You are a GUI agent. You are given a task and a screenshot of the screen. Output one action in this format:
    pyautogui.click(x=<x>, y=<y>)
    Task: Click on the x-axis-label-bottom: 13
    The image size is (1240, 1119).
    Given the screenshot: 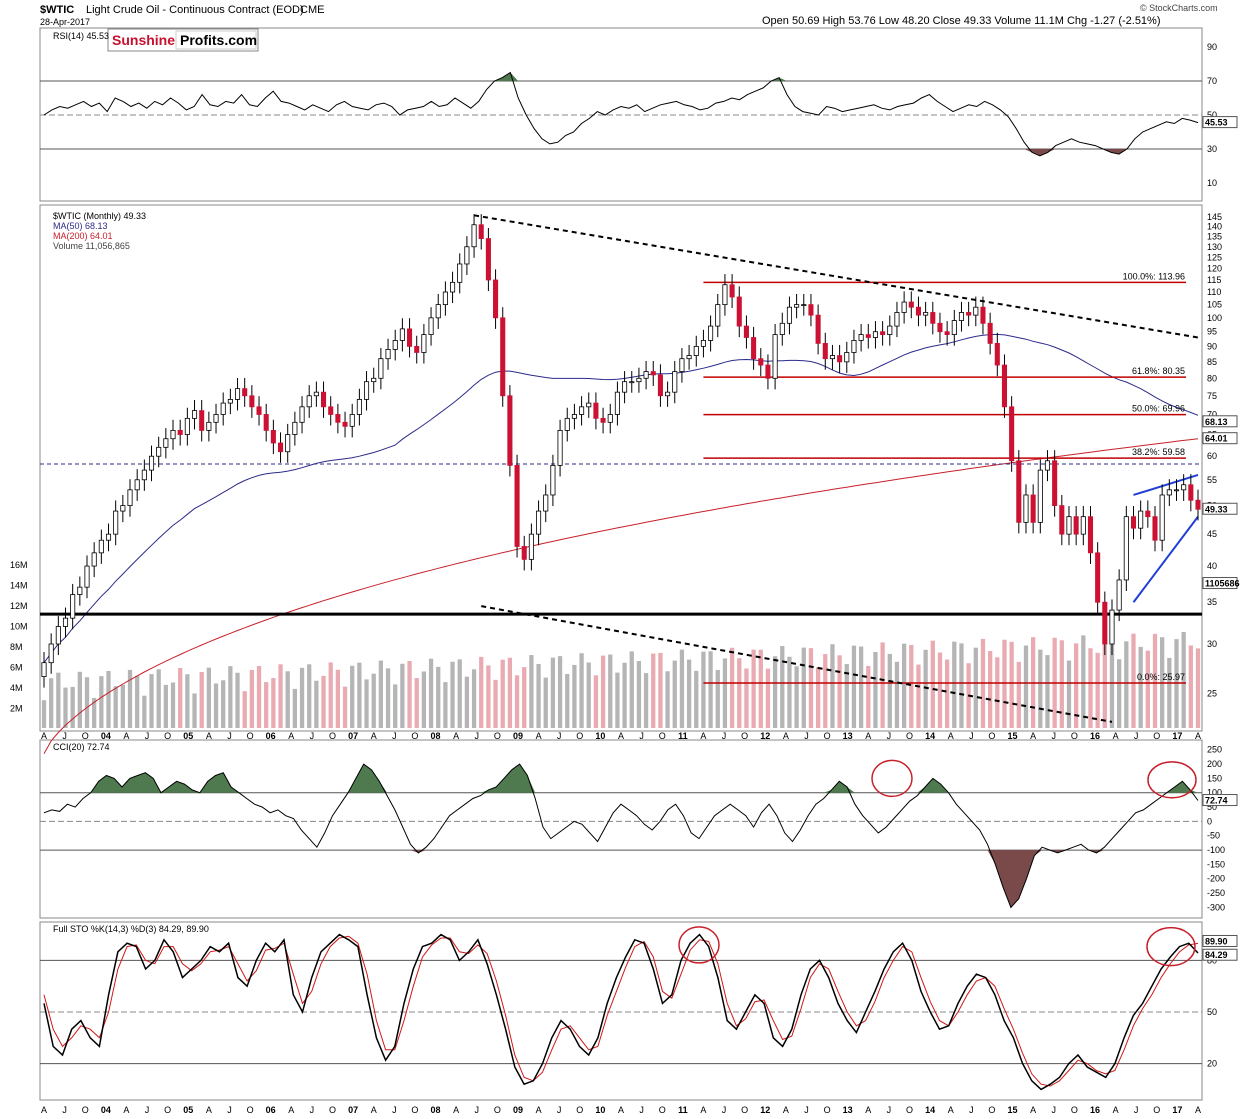 What is the action you would take?
    pyautogui.click(x=848, y=1110)
    